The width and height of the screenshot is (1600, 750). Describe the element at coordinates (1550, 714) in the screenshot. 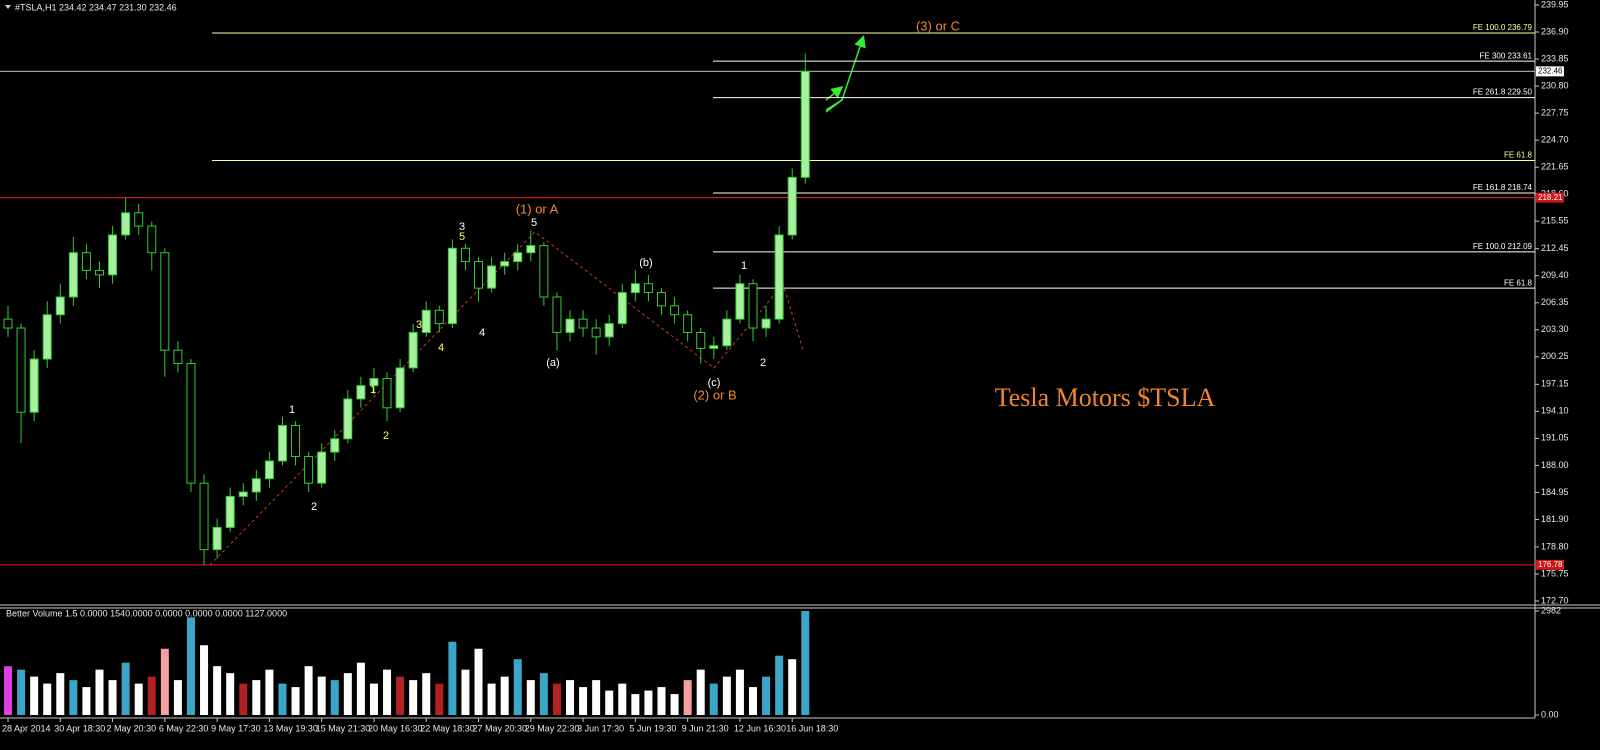

I see `volume-tick-label: 0.00` at that location.